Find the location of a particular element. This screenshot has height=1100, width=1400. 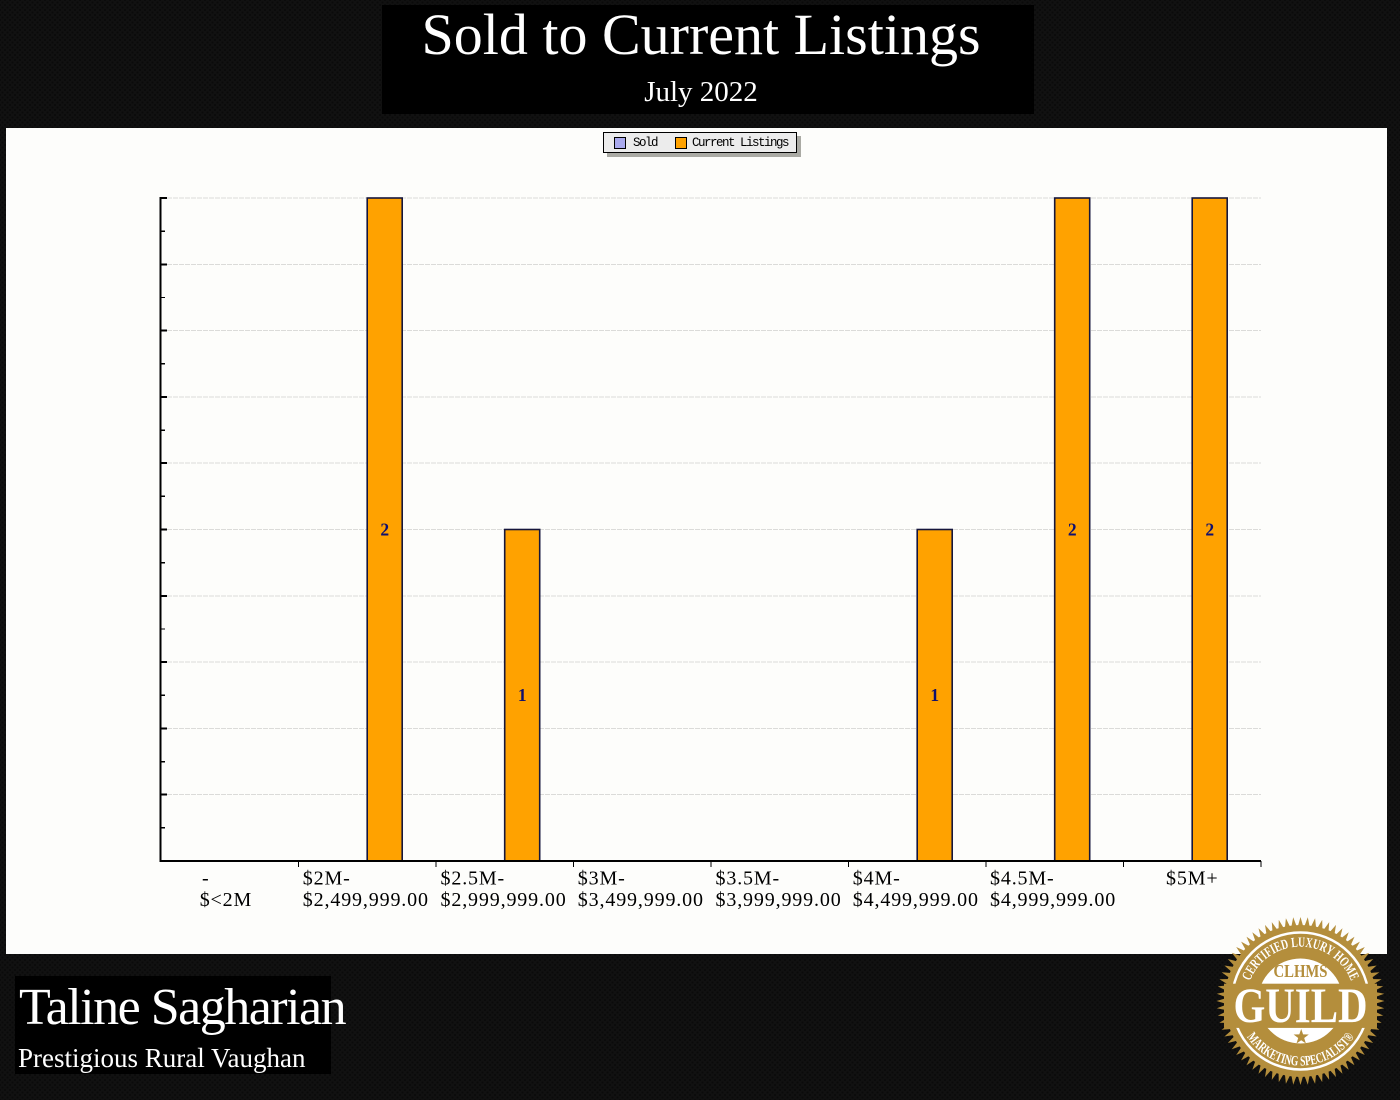

svg-text: $5M+ is located at coordinates (1192, 879).